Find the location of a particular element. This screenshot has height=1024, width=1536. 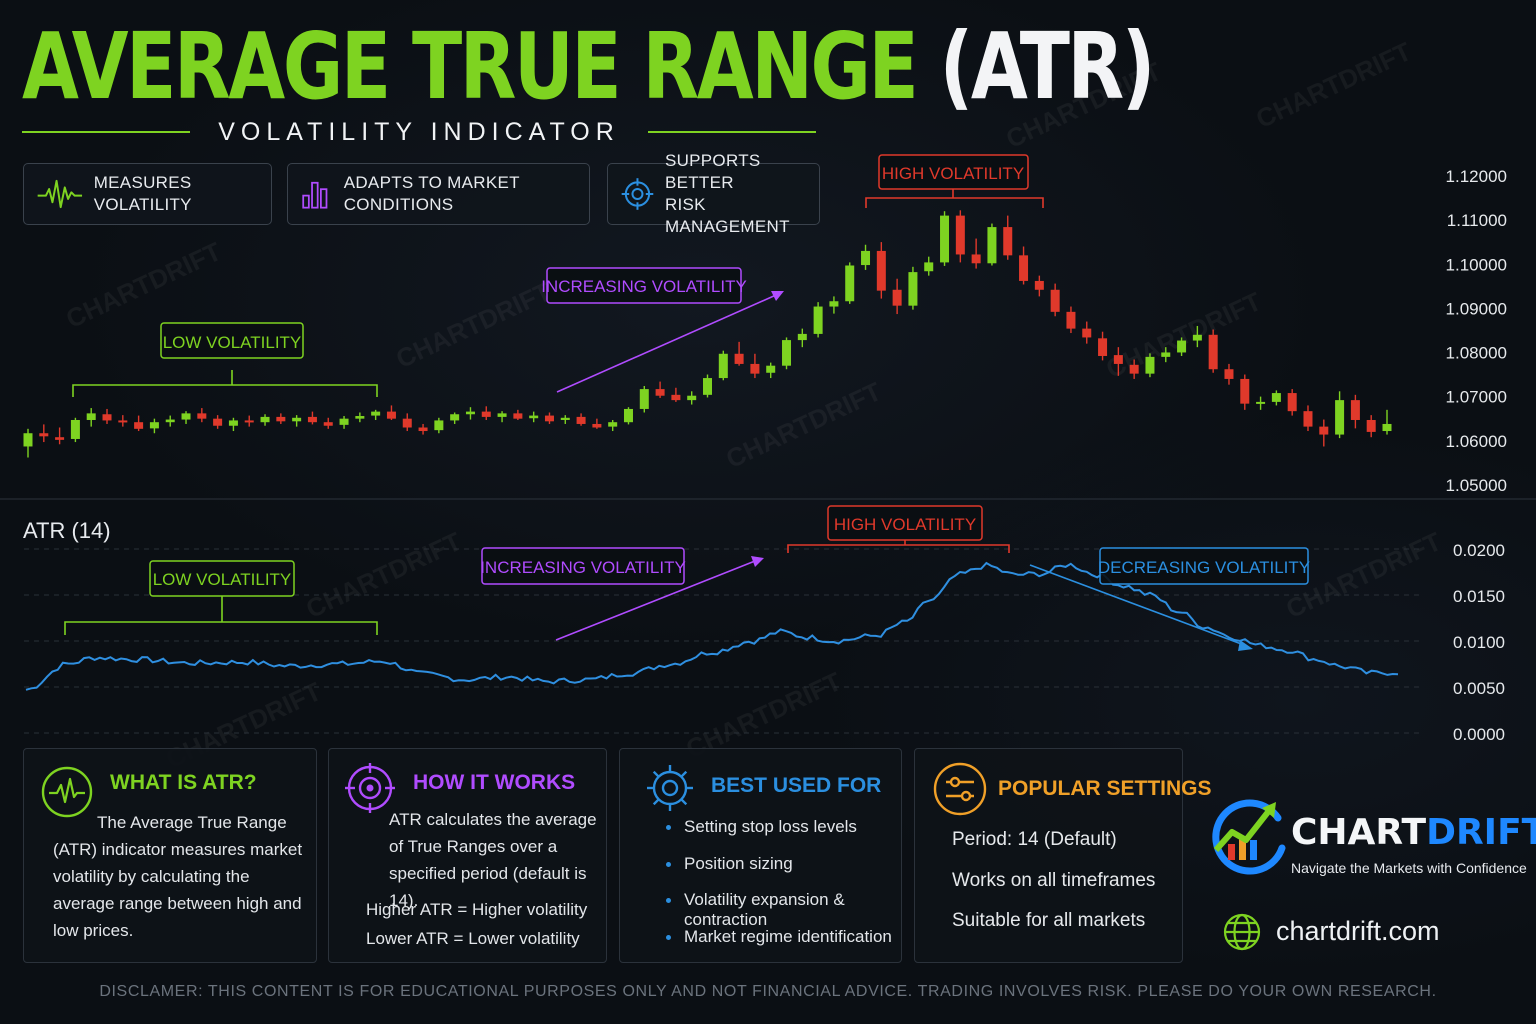

list-item: Market regime identification is located at coordinates (783, 945).